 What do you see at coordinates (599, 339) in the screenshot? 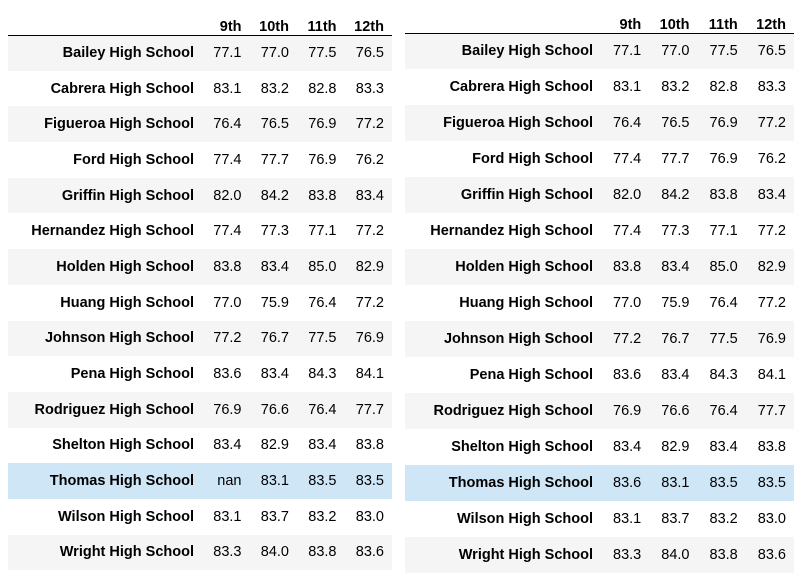
I see `table-row: Johnson High School 77.2 76.7 77.5 76.9` at bounding box center [599, 339].